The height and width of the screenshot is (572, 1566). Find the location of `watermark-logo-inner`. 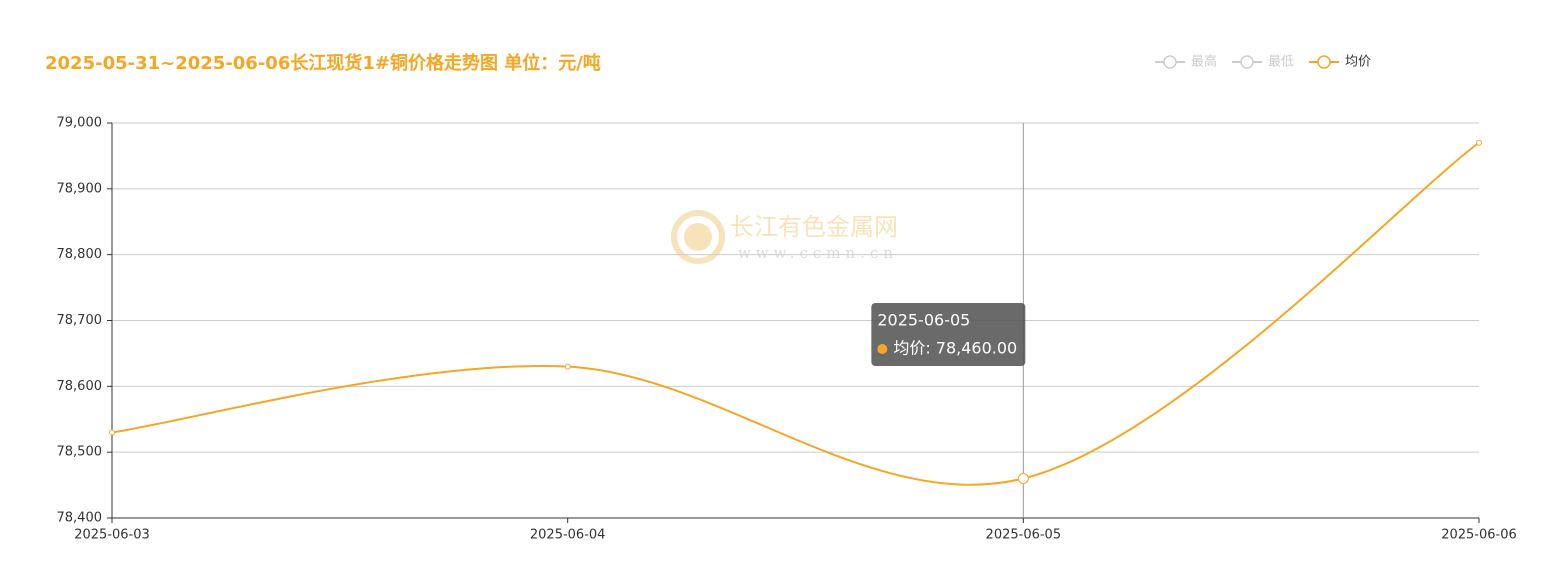

watermark-logo-inner is located at coordinates (698, 237).